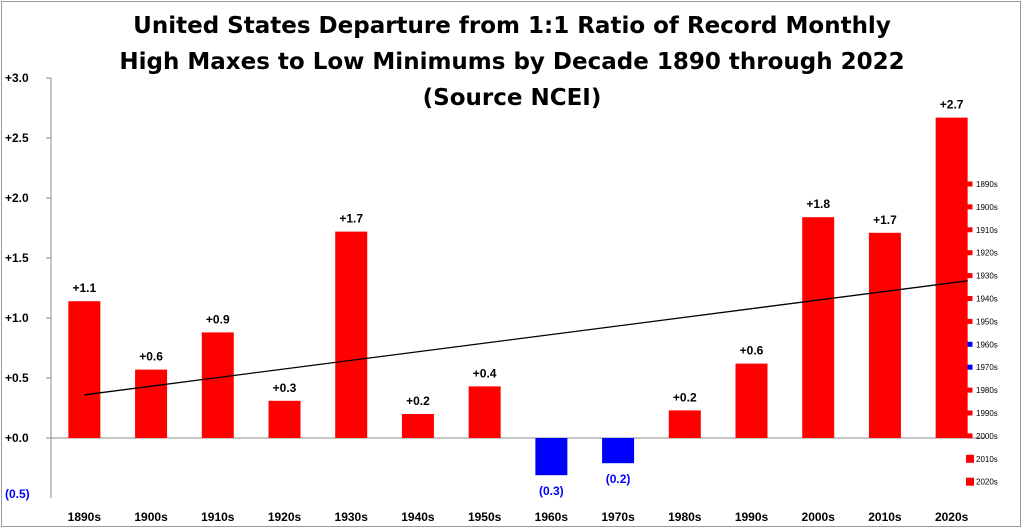 This screenshot has width=1024, height=530. What do you see at coordinates (485, 373) in the screenshot?
I see `data-label: +0.4` at bounding box center [485, 373].